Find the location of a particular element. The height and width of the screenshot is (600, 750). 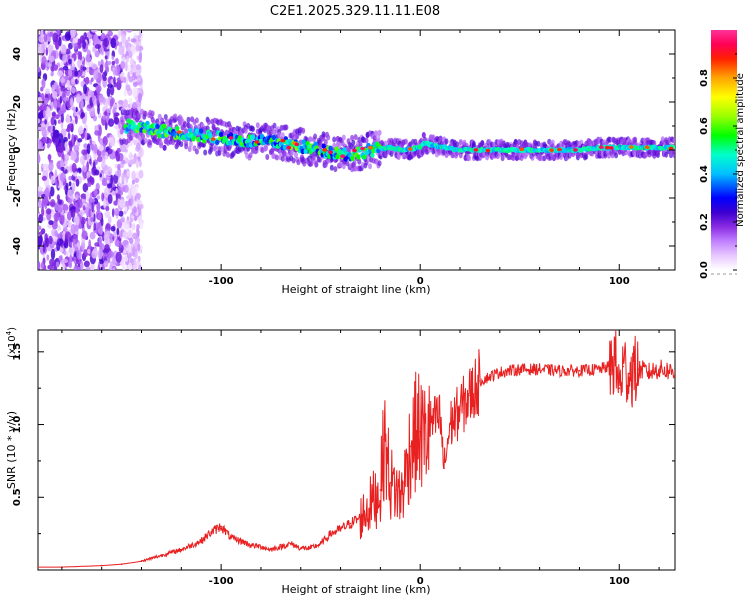

colorbar-tick-label: 0.2 is located at coordinates (704, 222).